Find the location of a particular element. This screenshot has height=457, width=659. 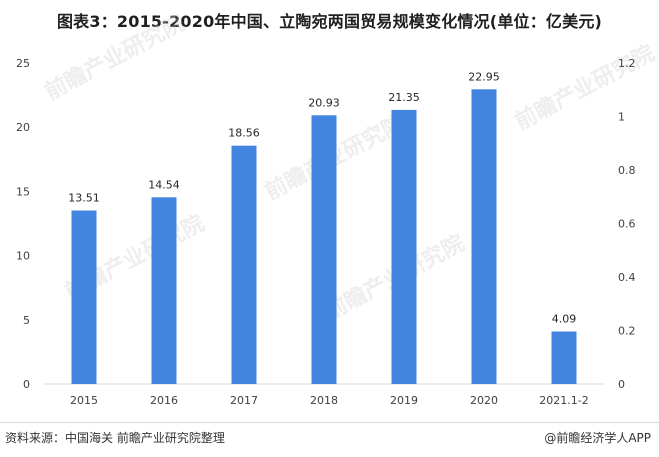

data-label: 18.56 is located at coordinates (244, 133).